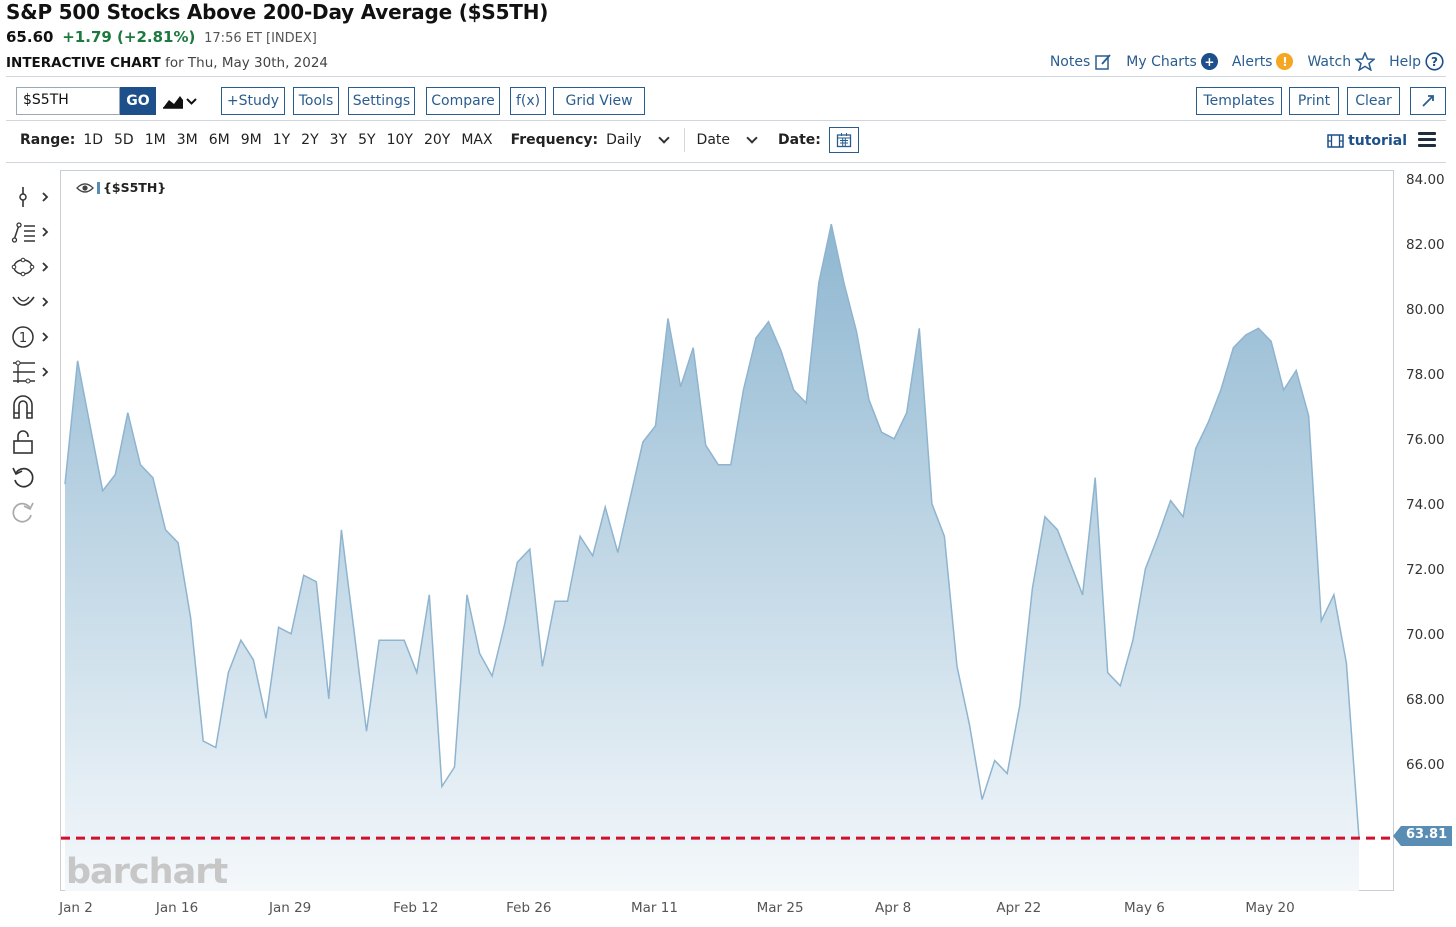  What do you see at coordinates (85, 188) in the screenshot?
I see `eye-icon` at bounding box center [85, 188].